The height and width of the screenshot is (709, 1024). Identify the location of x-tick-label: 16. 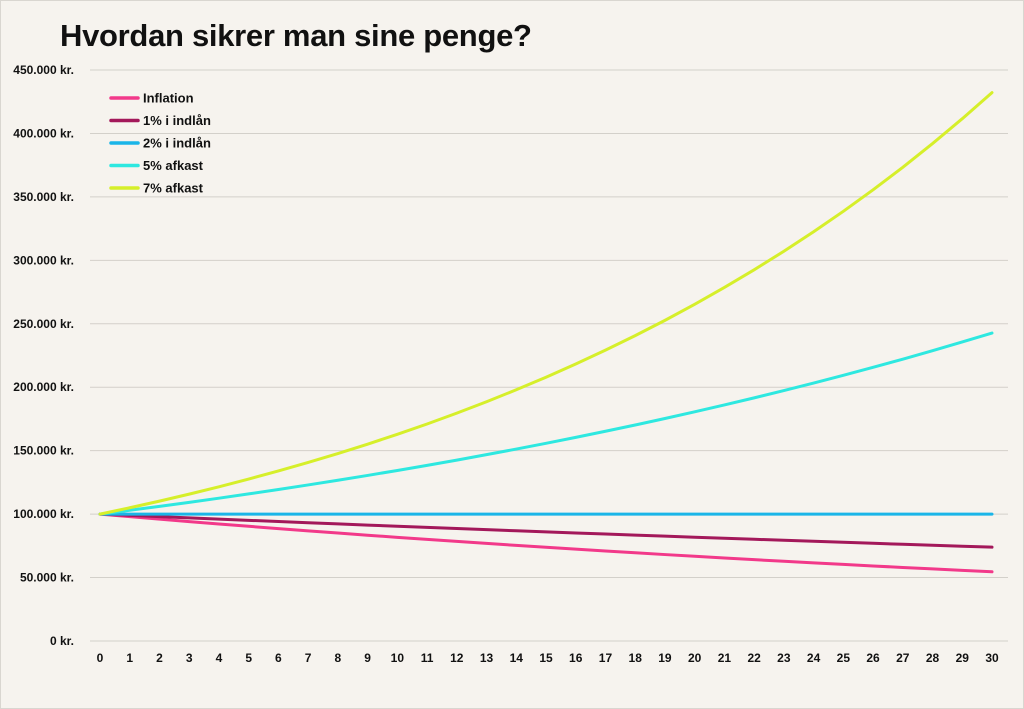
(576, 658).